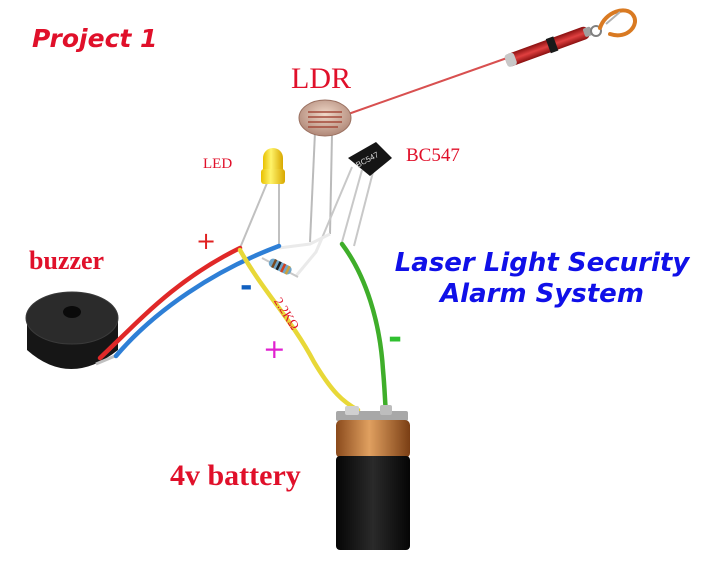  I want to click on diagram-title: Laser Light Security Alarm System, so click(542, 279).